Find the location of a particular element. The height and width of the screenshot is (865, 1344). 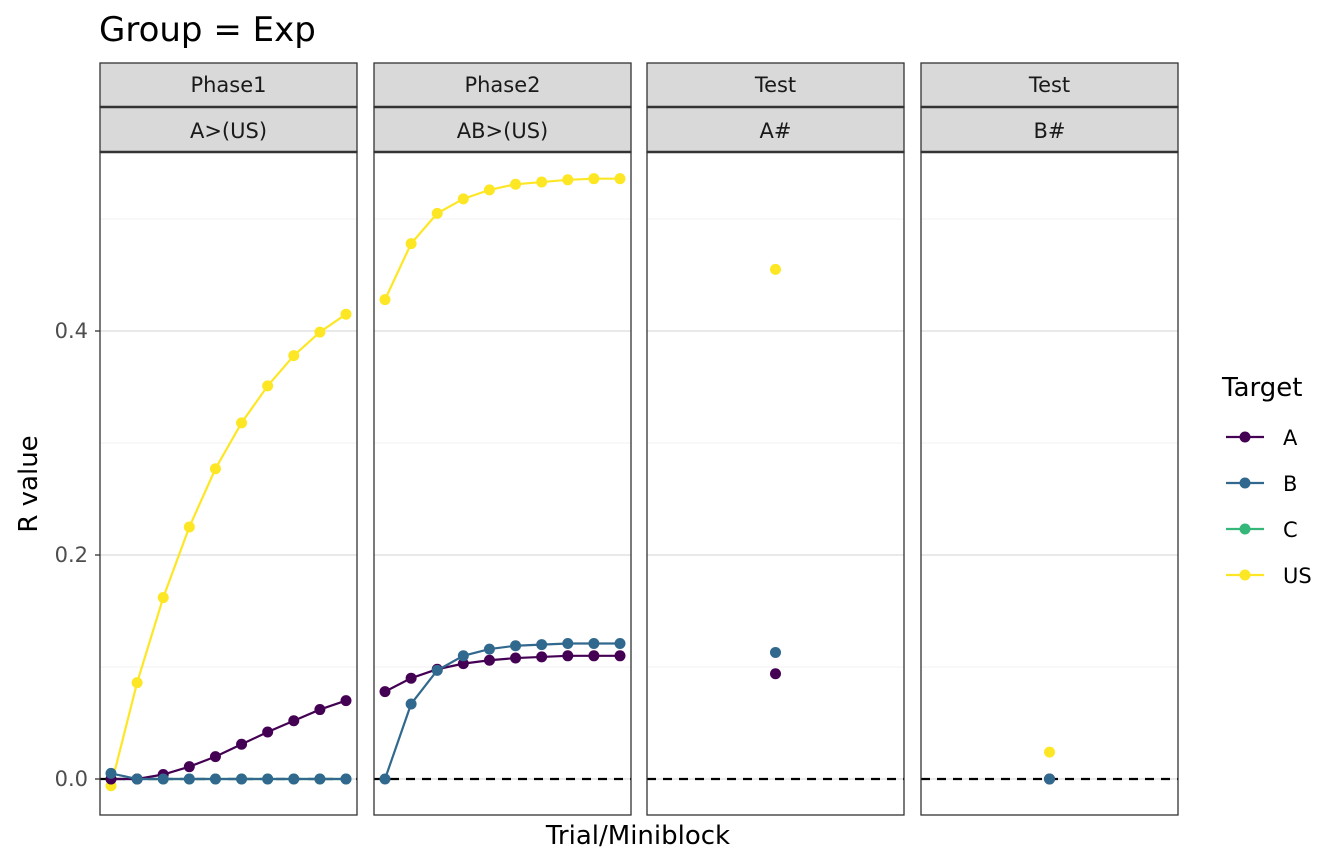

y-tick-label: 0.4 is located at coordinates (71, 331).